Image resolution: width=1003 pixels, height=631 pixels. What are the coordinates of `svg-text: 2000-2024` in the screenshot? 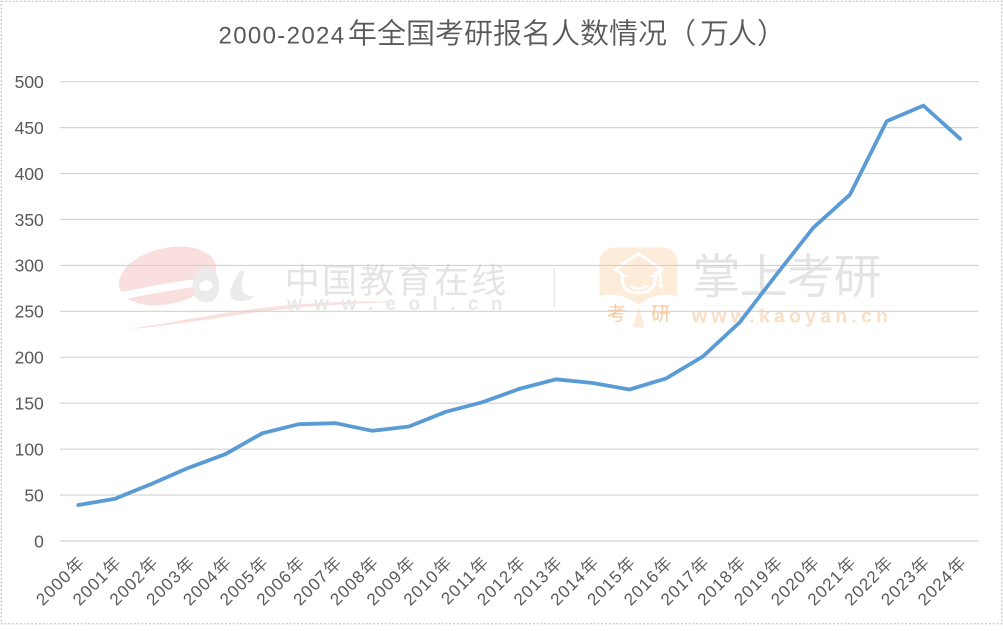 It's located at (282, 36).